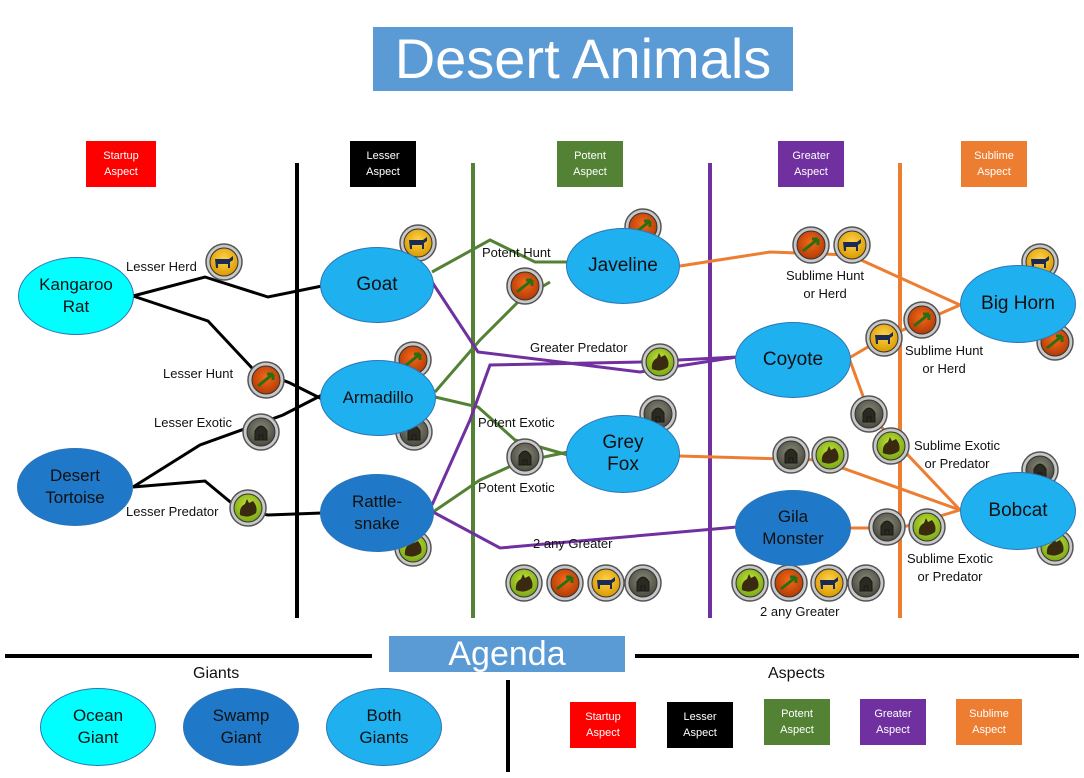 The height and width of the screenshot is (778, 1084). Describe the element at coordinates (989, 714) in the screenshot. I see `legend-aspect-label: Sublime` at that location.